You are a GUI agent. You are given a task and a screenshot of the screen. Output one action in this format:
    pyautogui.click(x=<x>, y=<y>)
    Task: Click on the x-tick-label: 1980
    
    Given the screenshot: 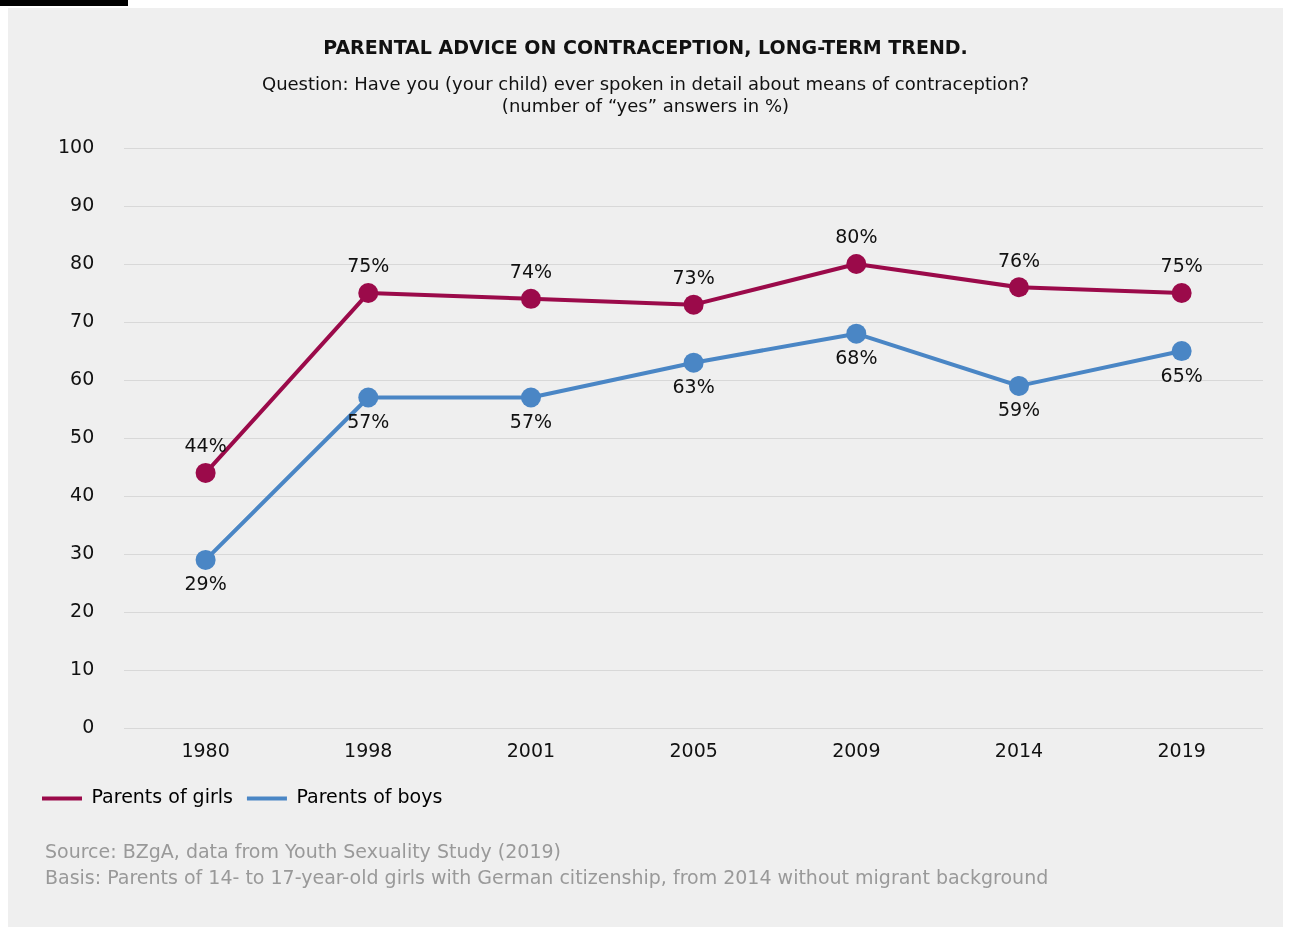 What is the action you would take?
    pyautogui.click(x=205, y=749)
    